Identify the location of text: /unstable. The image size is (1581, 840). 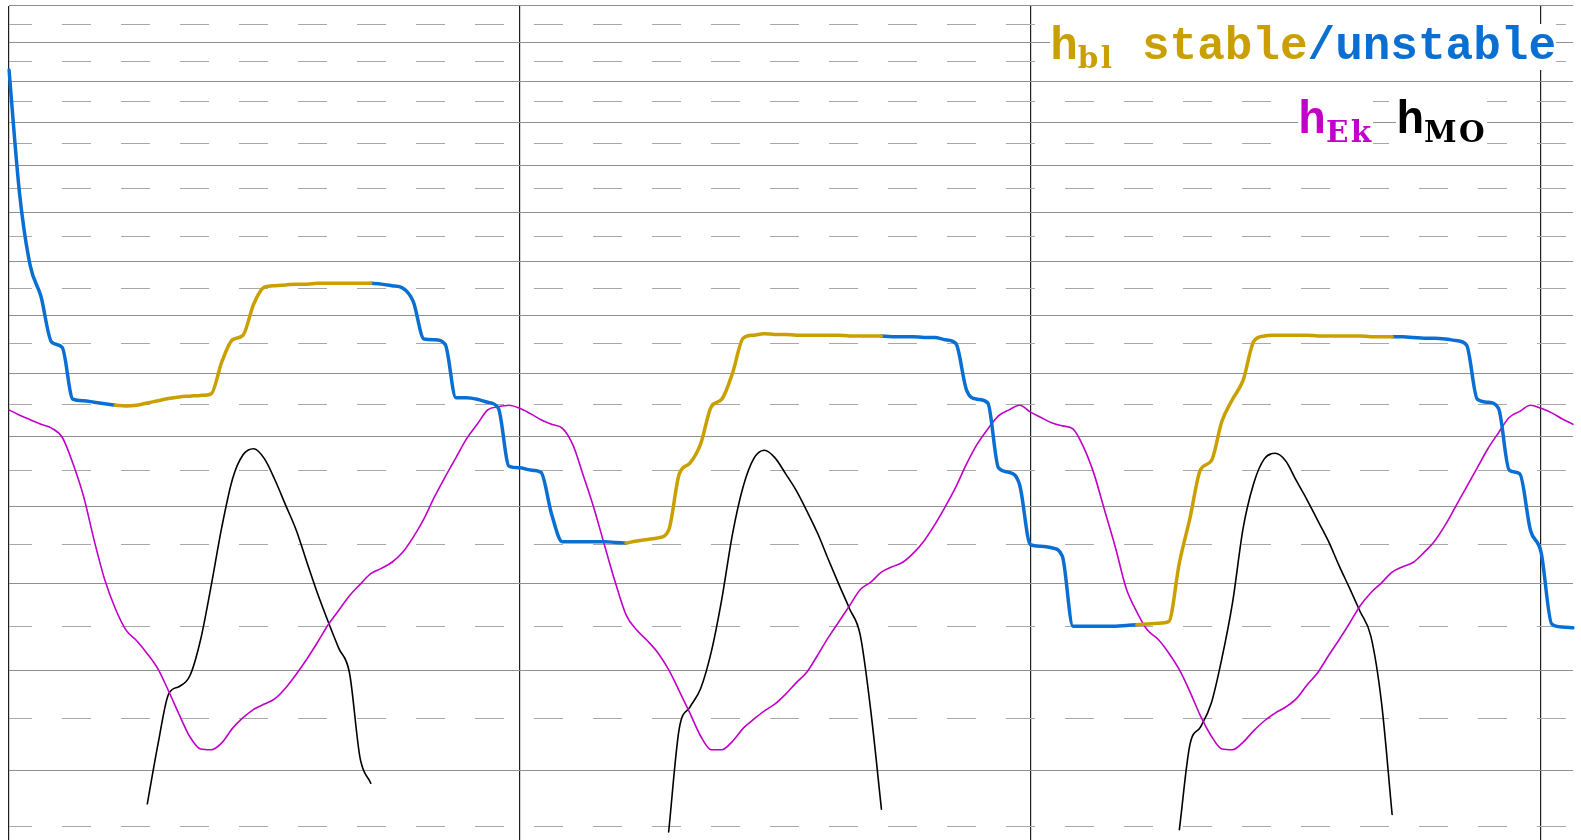
(1431, 47).